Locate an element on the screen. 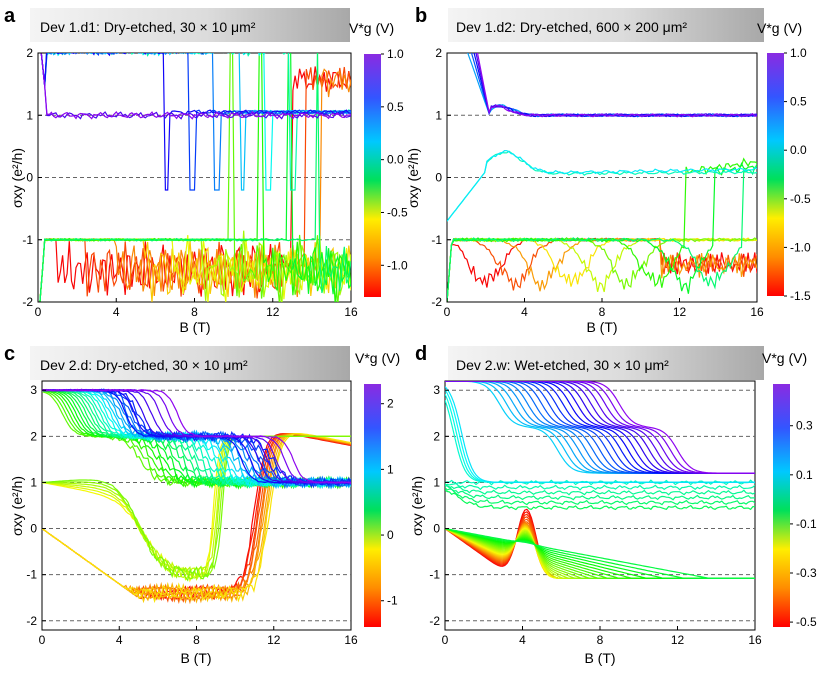  panel-b-title-banner is located at coordinates (606, 25).